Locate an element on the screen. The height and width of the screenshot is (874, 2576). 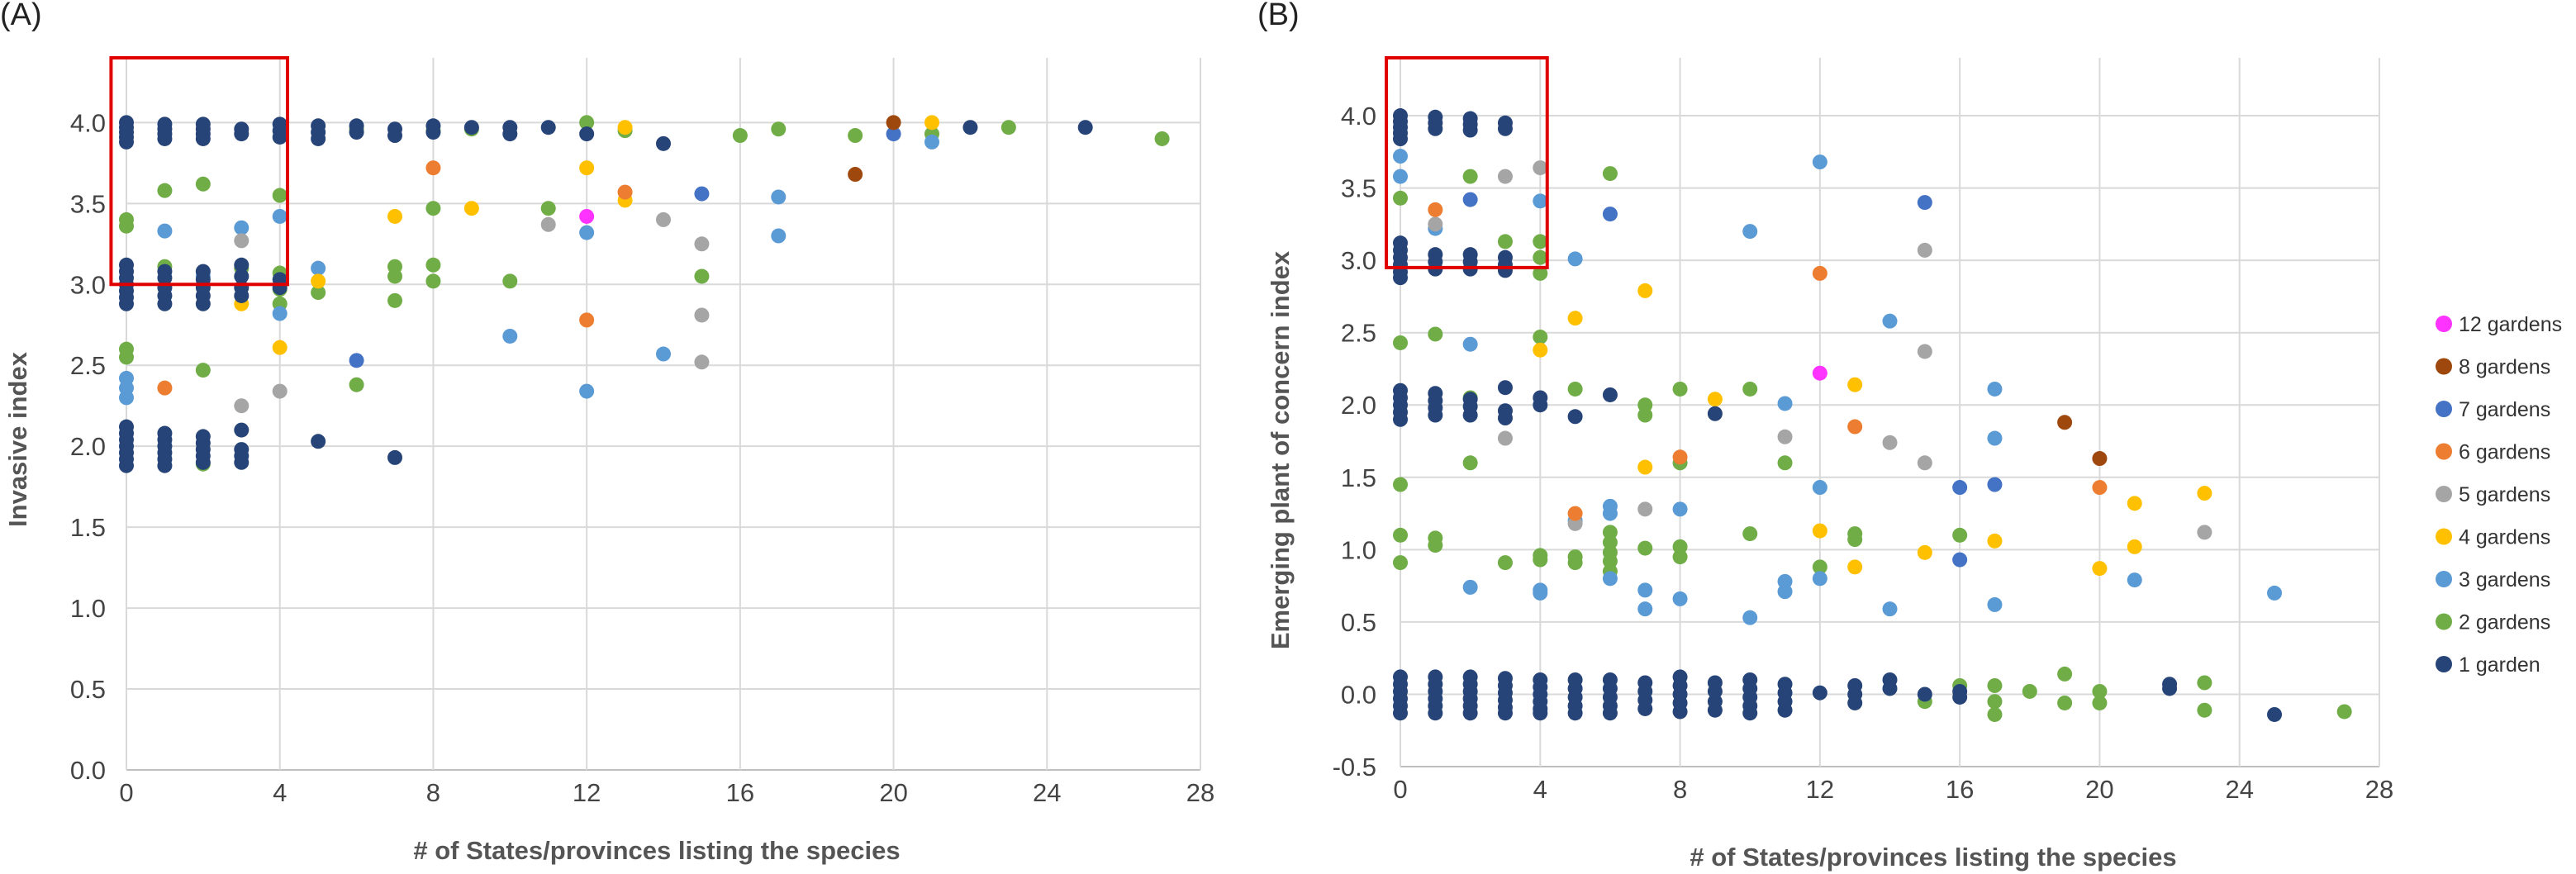
x-tick-label: 0 is located at coordinates (1400, 789).